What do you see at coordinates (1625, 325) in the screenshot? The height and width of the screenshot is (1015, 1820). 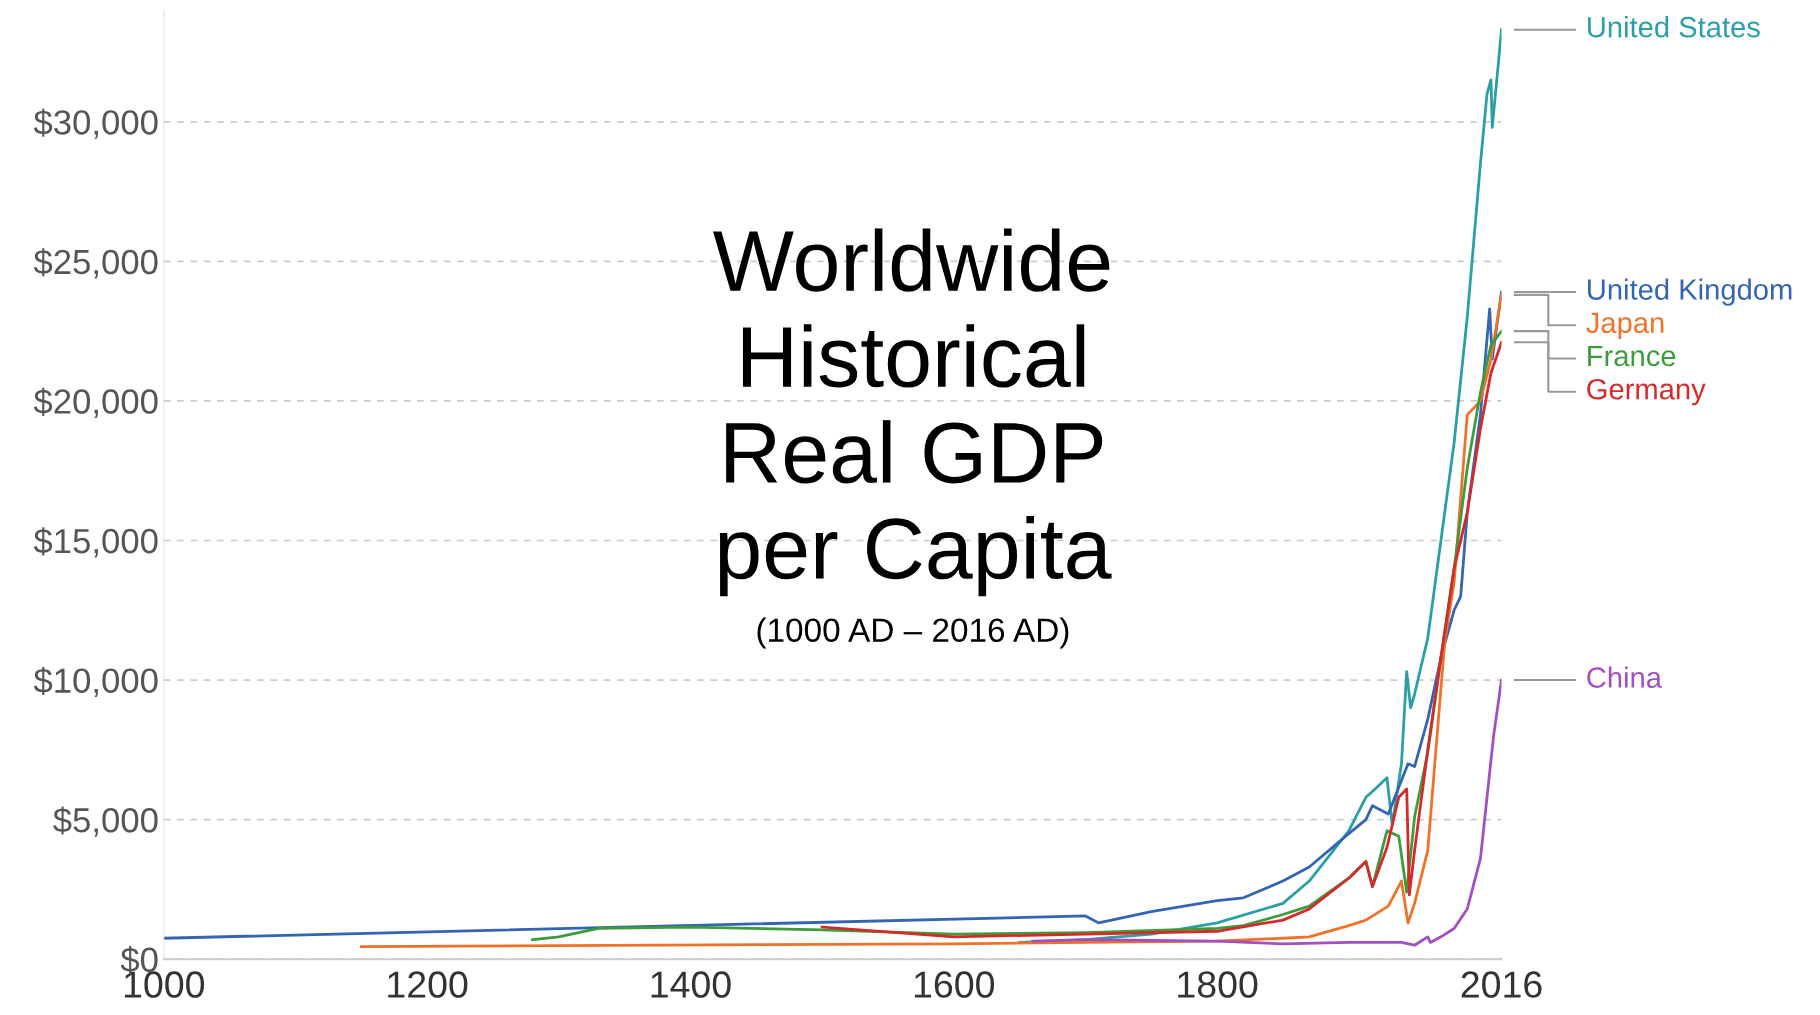 I see `text: Japan` at bounding box center [1625, 325].